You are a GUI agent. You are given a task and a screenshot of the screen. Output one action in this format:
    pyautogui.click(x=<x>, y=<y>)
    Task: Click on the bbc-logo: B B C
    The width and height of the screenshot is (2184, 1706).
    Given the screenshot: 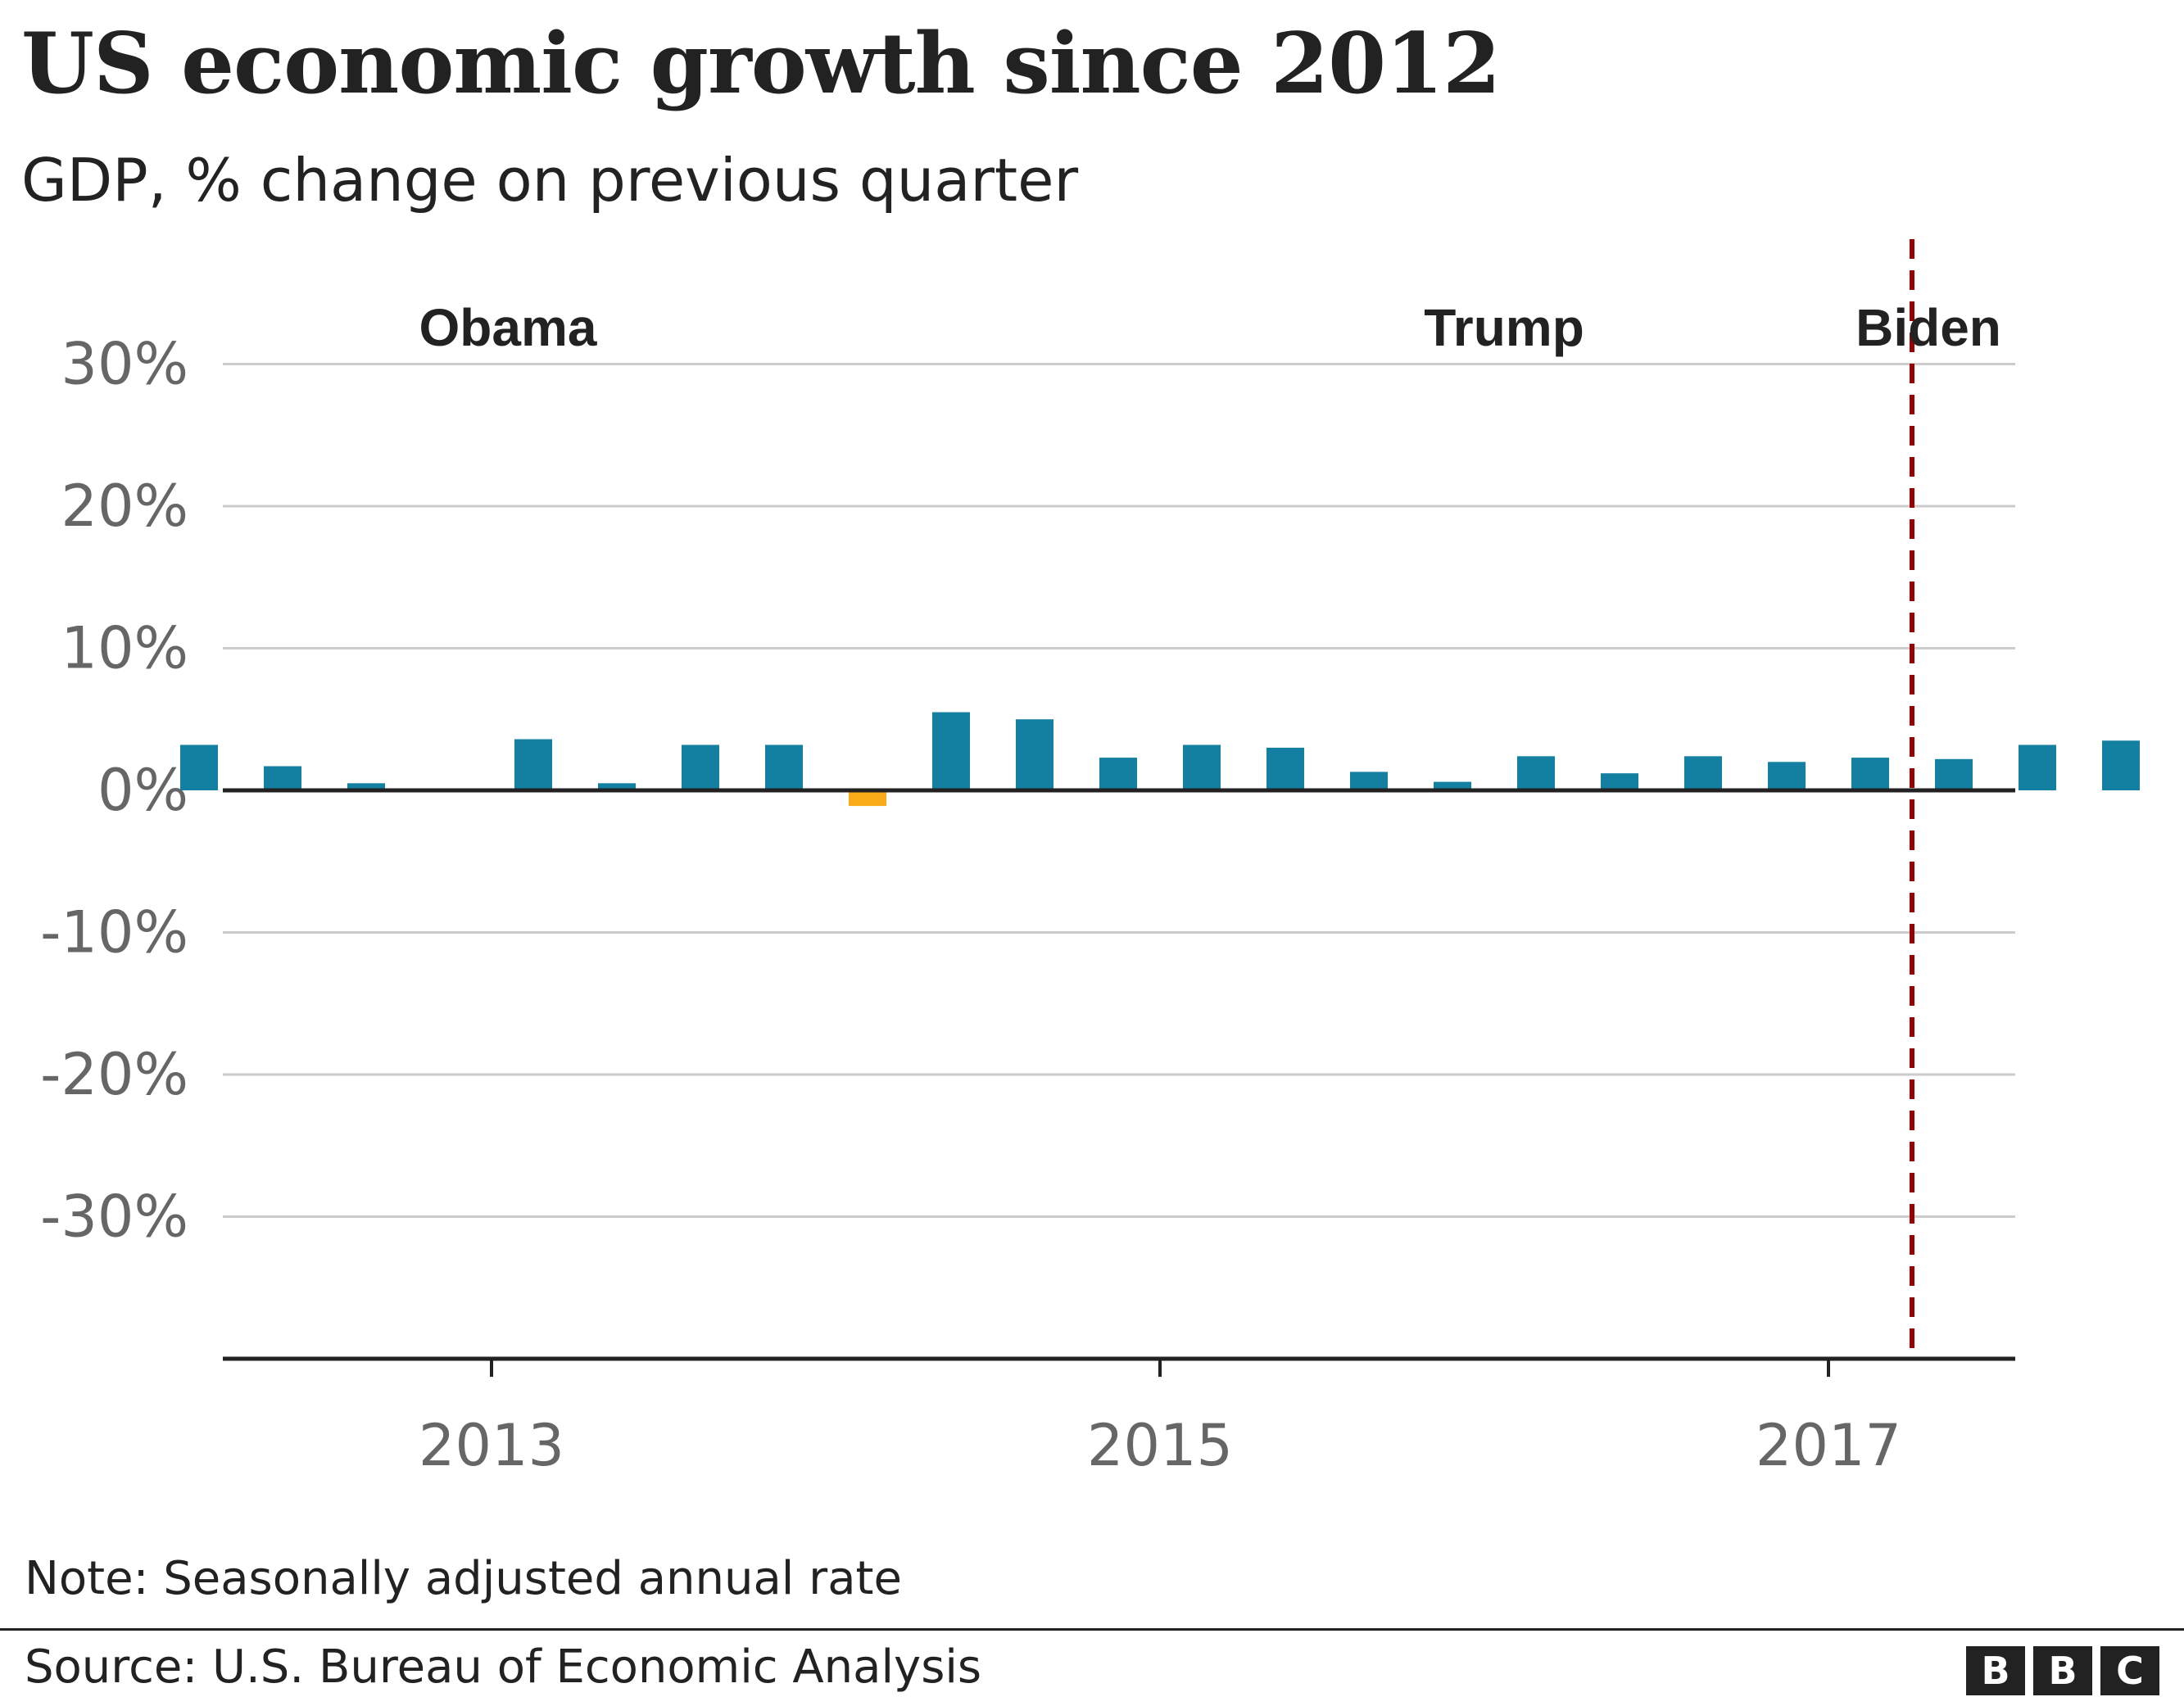 What is the action you would take?
    pyautogui.click(x=2062, y=1670)
    